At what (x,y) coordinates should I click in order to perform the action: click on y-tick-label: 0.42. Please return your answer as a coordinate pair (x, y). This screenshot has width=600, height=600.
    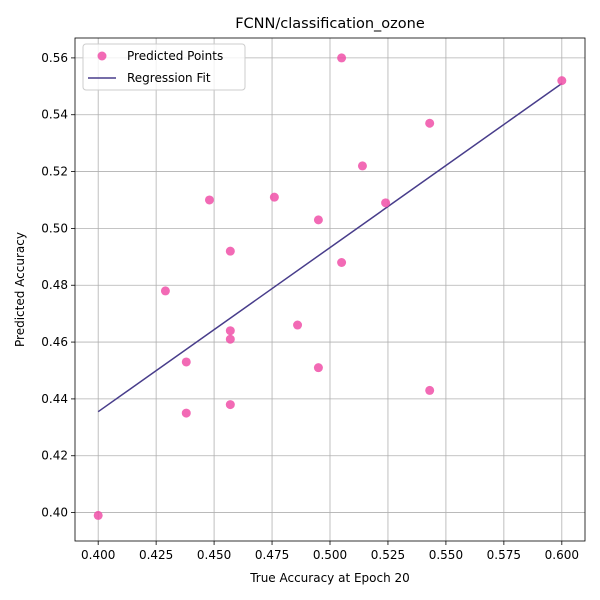
    Looking at the image, I should click on (54, 456).